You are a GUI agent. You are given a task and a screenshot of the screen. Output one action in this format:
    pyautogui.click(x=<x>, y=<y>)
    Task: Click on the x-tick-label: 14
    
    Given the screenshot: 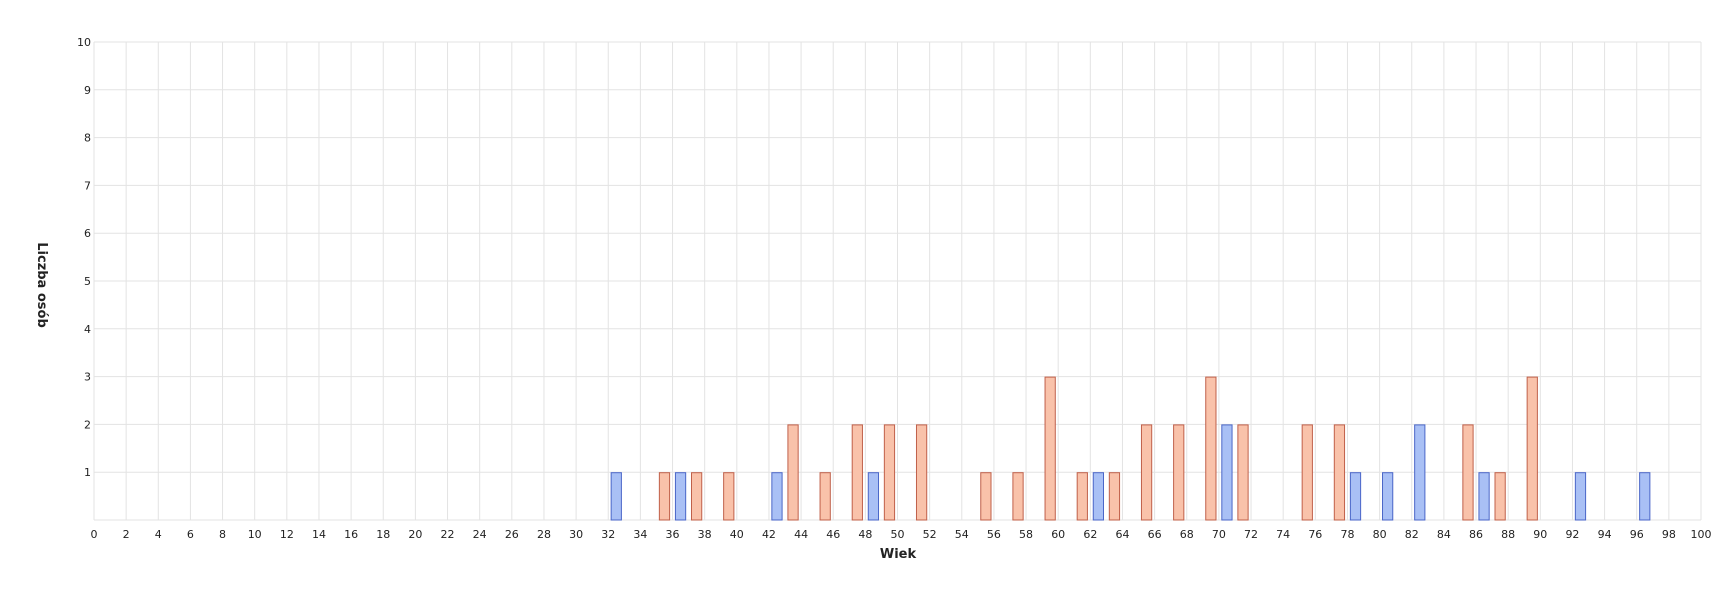 What is the action you would take?
    pyautogui.click(x=319, y=534)
    